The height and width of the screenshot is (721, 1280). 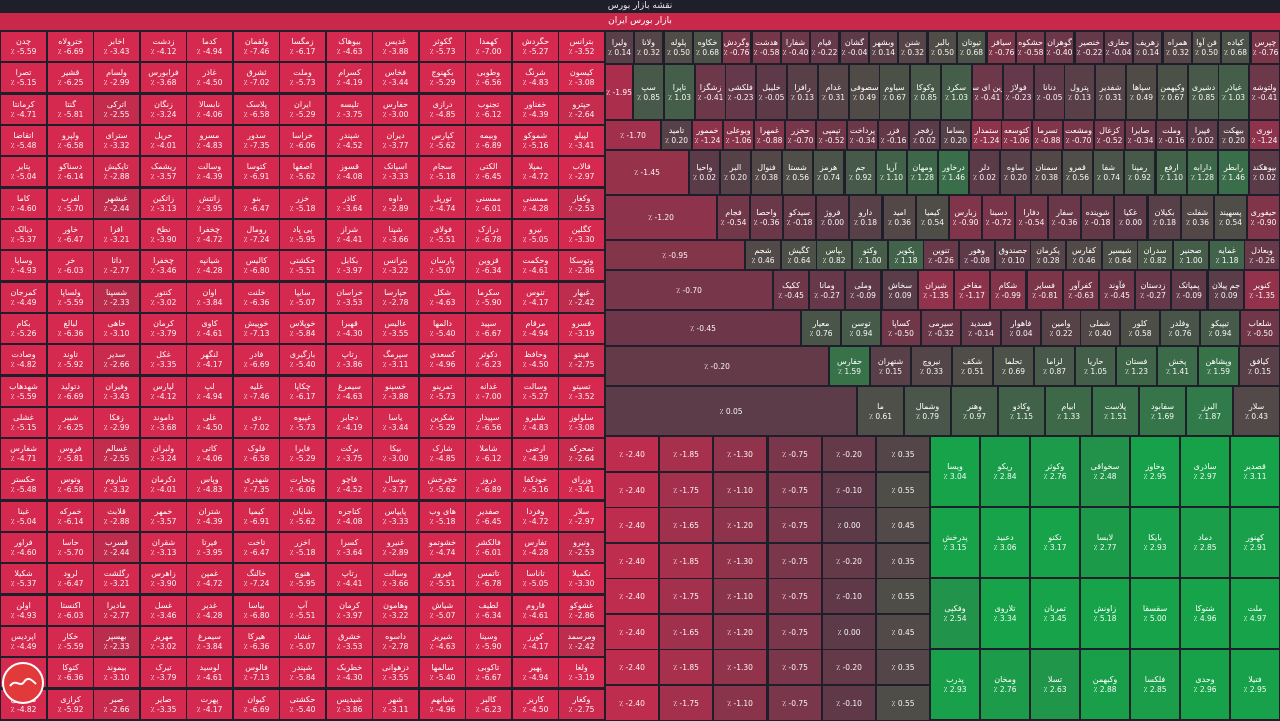 What do you see at coordinates (766, 217) in the screenshot?
I see `treemap-cell: واحصا ٪ -0.36` at bounding box center [766, 217].